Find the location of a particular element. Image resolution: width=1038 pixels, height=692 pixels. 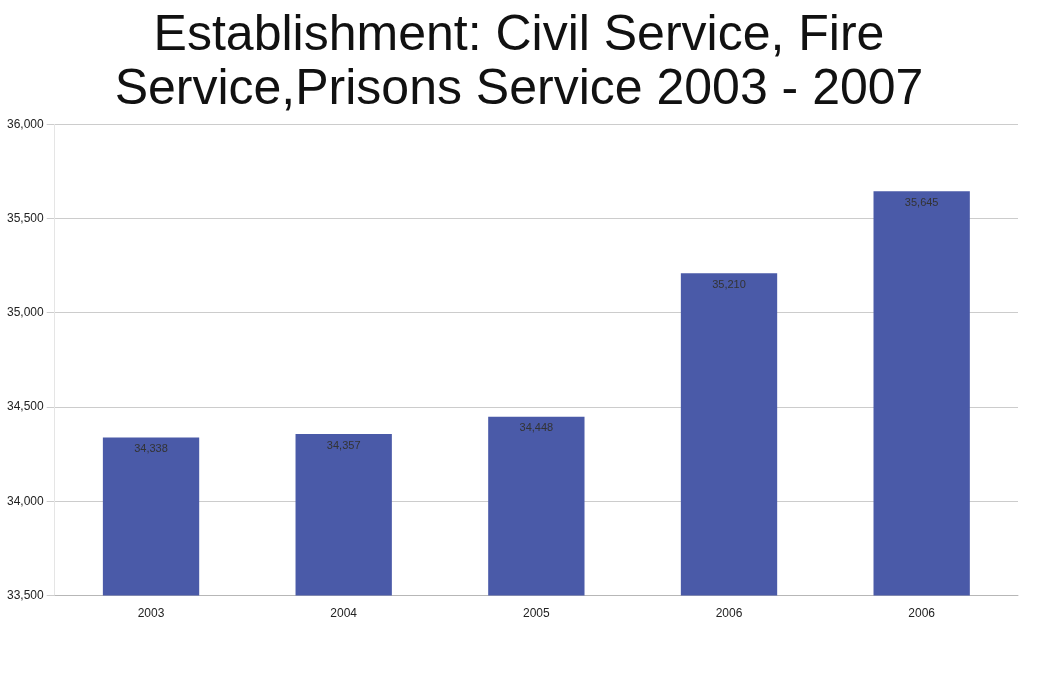

data-label: 34,338 is located at coordinates (151, 448).